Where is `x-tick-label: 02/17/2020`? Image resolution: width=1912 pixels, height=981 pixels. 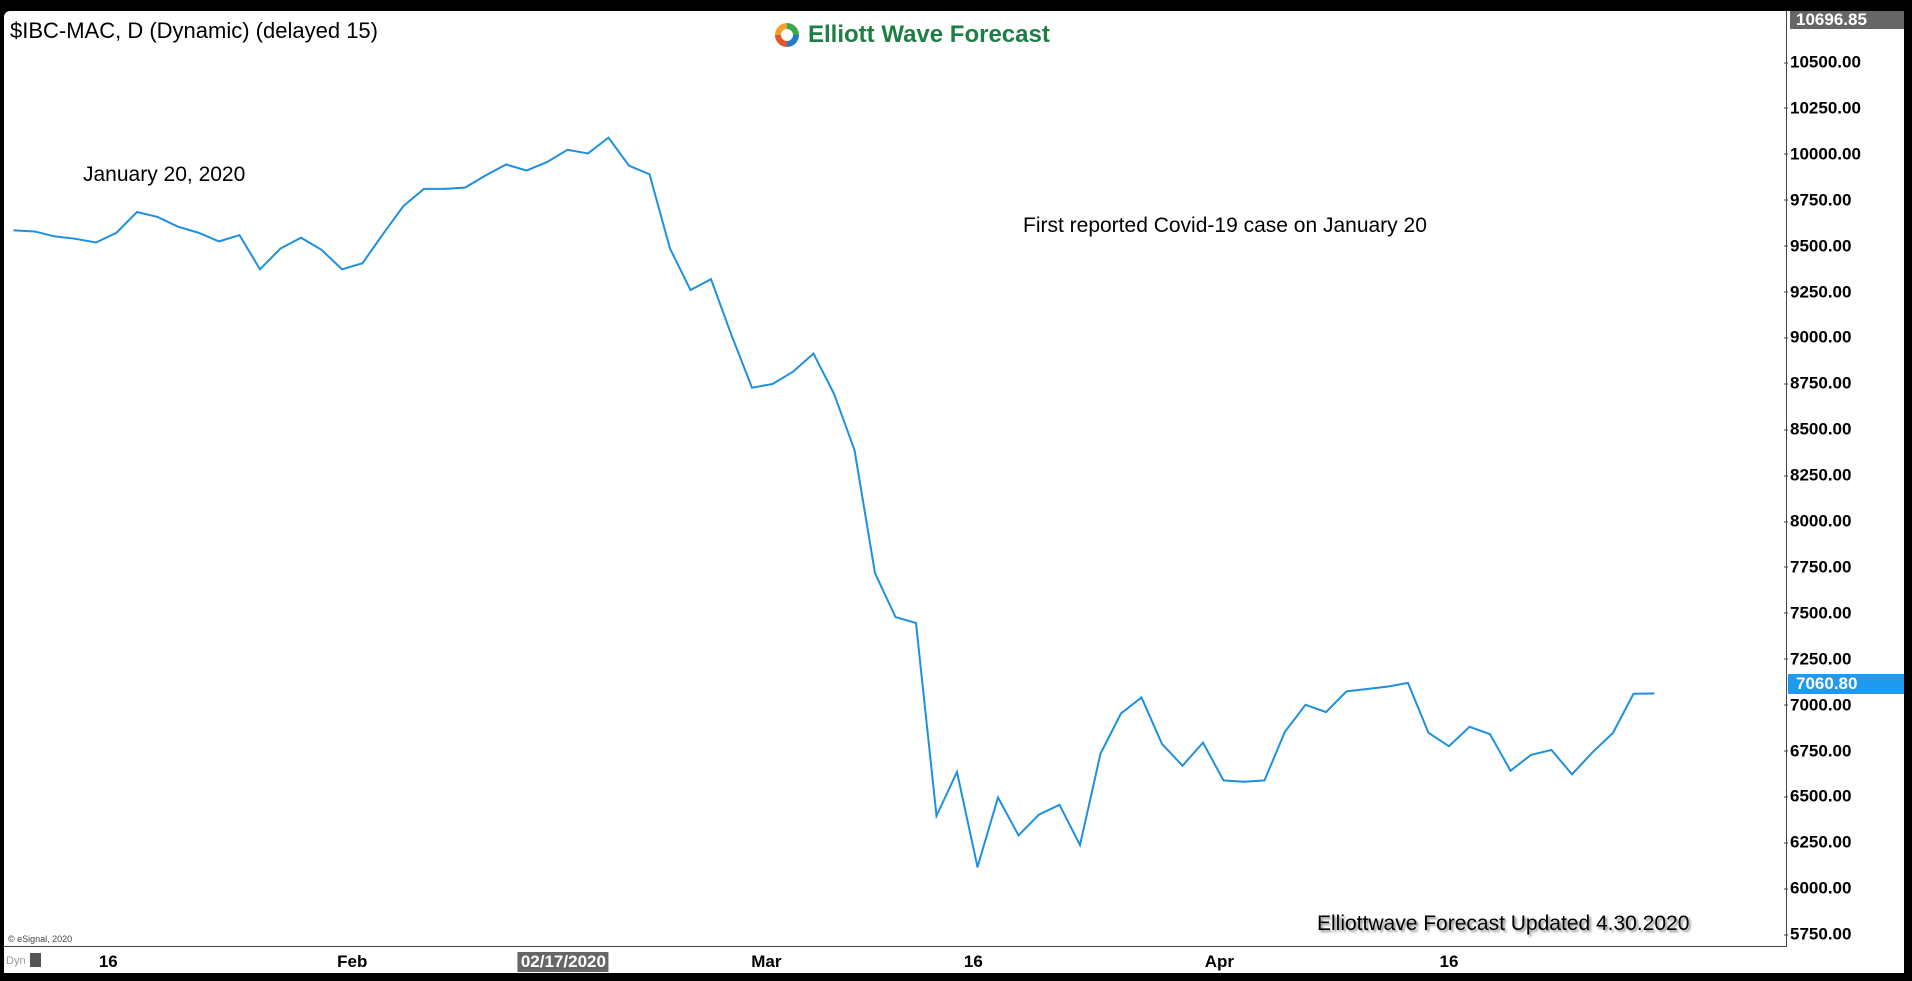
x-tick-label: 02/17/2020 is located at coordinates (563, 962).